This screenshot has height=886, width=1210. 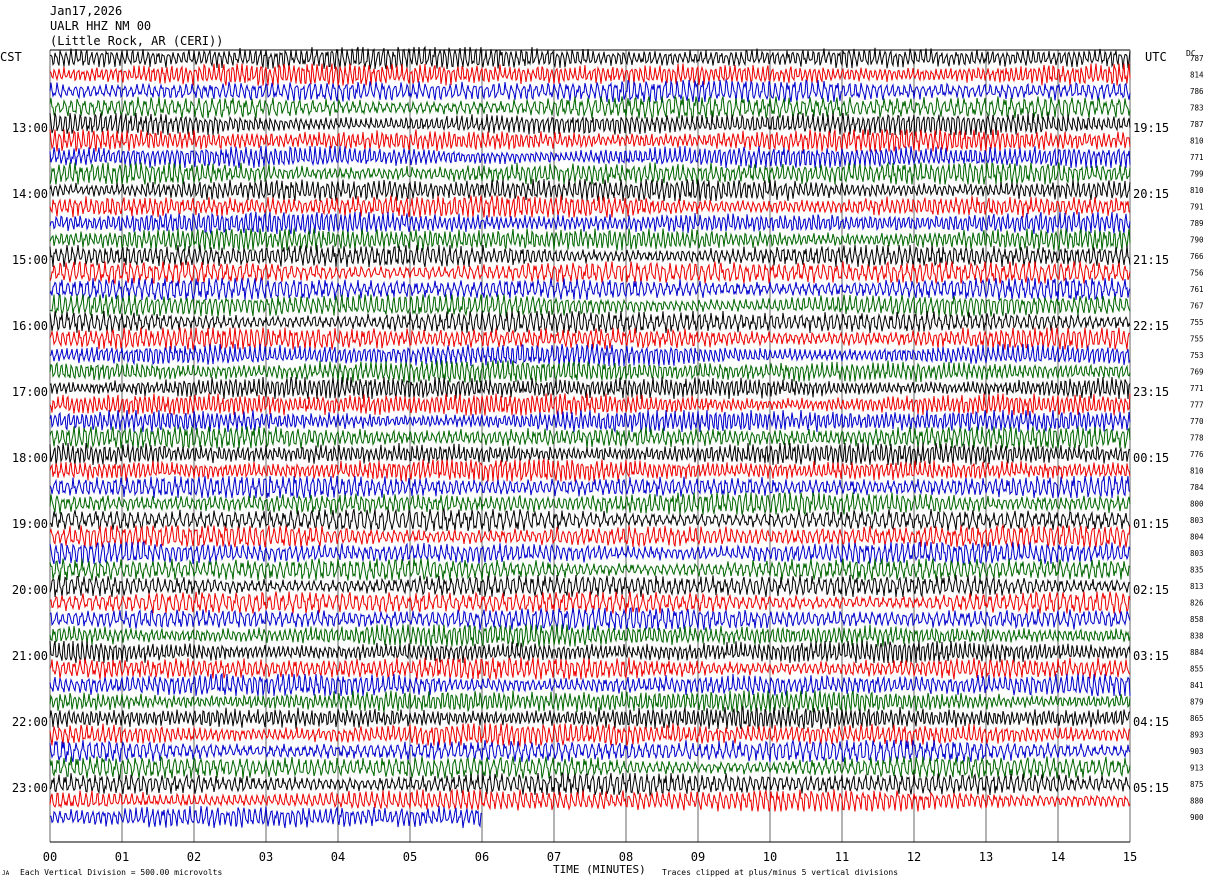 What do you see at coordinates (1197, 702) in the screenshot?
I see `dc-offset-label: 879` at bounding box center [1197, 702].